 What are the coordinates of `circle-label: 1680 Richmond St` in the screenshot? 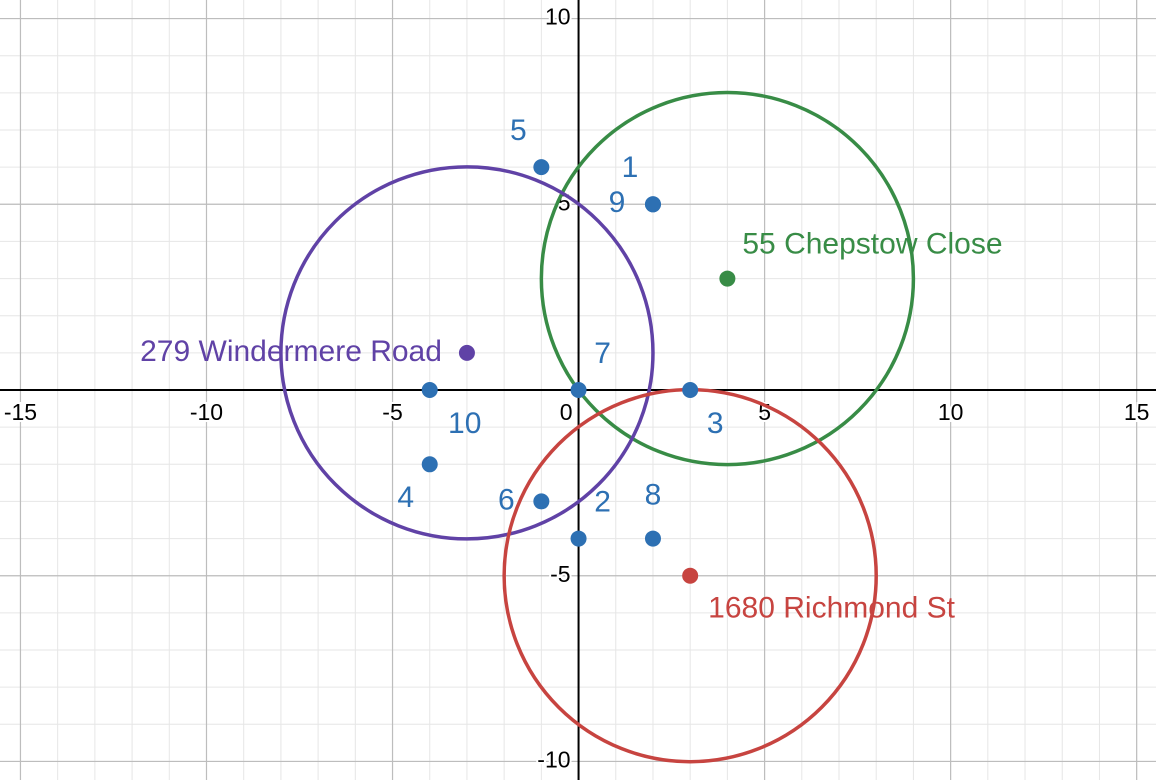 It's located at (831, 608).